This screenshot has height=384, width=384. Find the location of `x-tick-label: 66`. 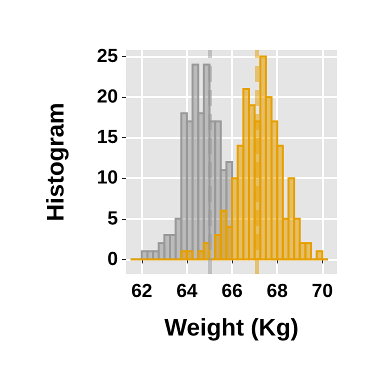

x-tick-label: 66 is located at coordinates (232, 291).